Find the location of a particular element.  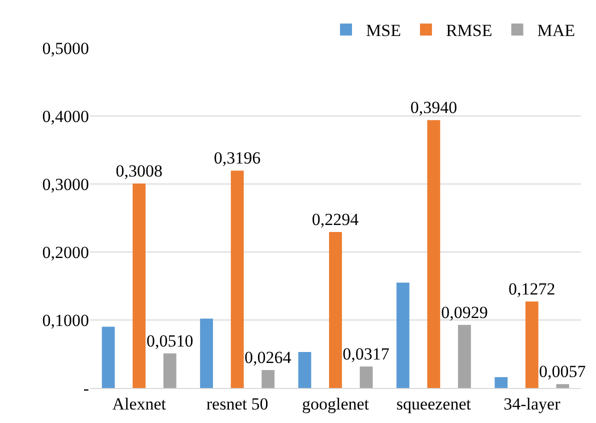

legend-label: MAE is located at coordinates (556, 30).